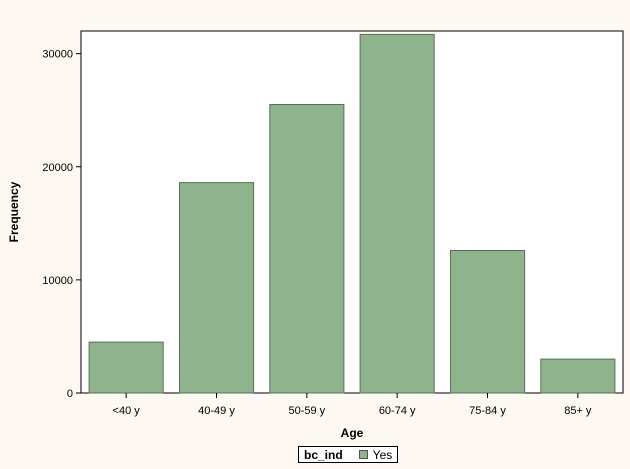 This screenshot has width=630, height=469. What do you see at coordinates (323, 454) in the screenshot?
I see `legend-title: bc_ind` at bounding box center [323, 454].